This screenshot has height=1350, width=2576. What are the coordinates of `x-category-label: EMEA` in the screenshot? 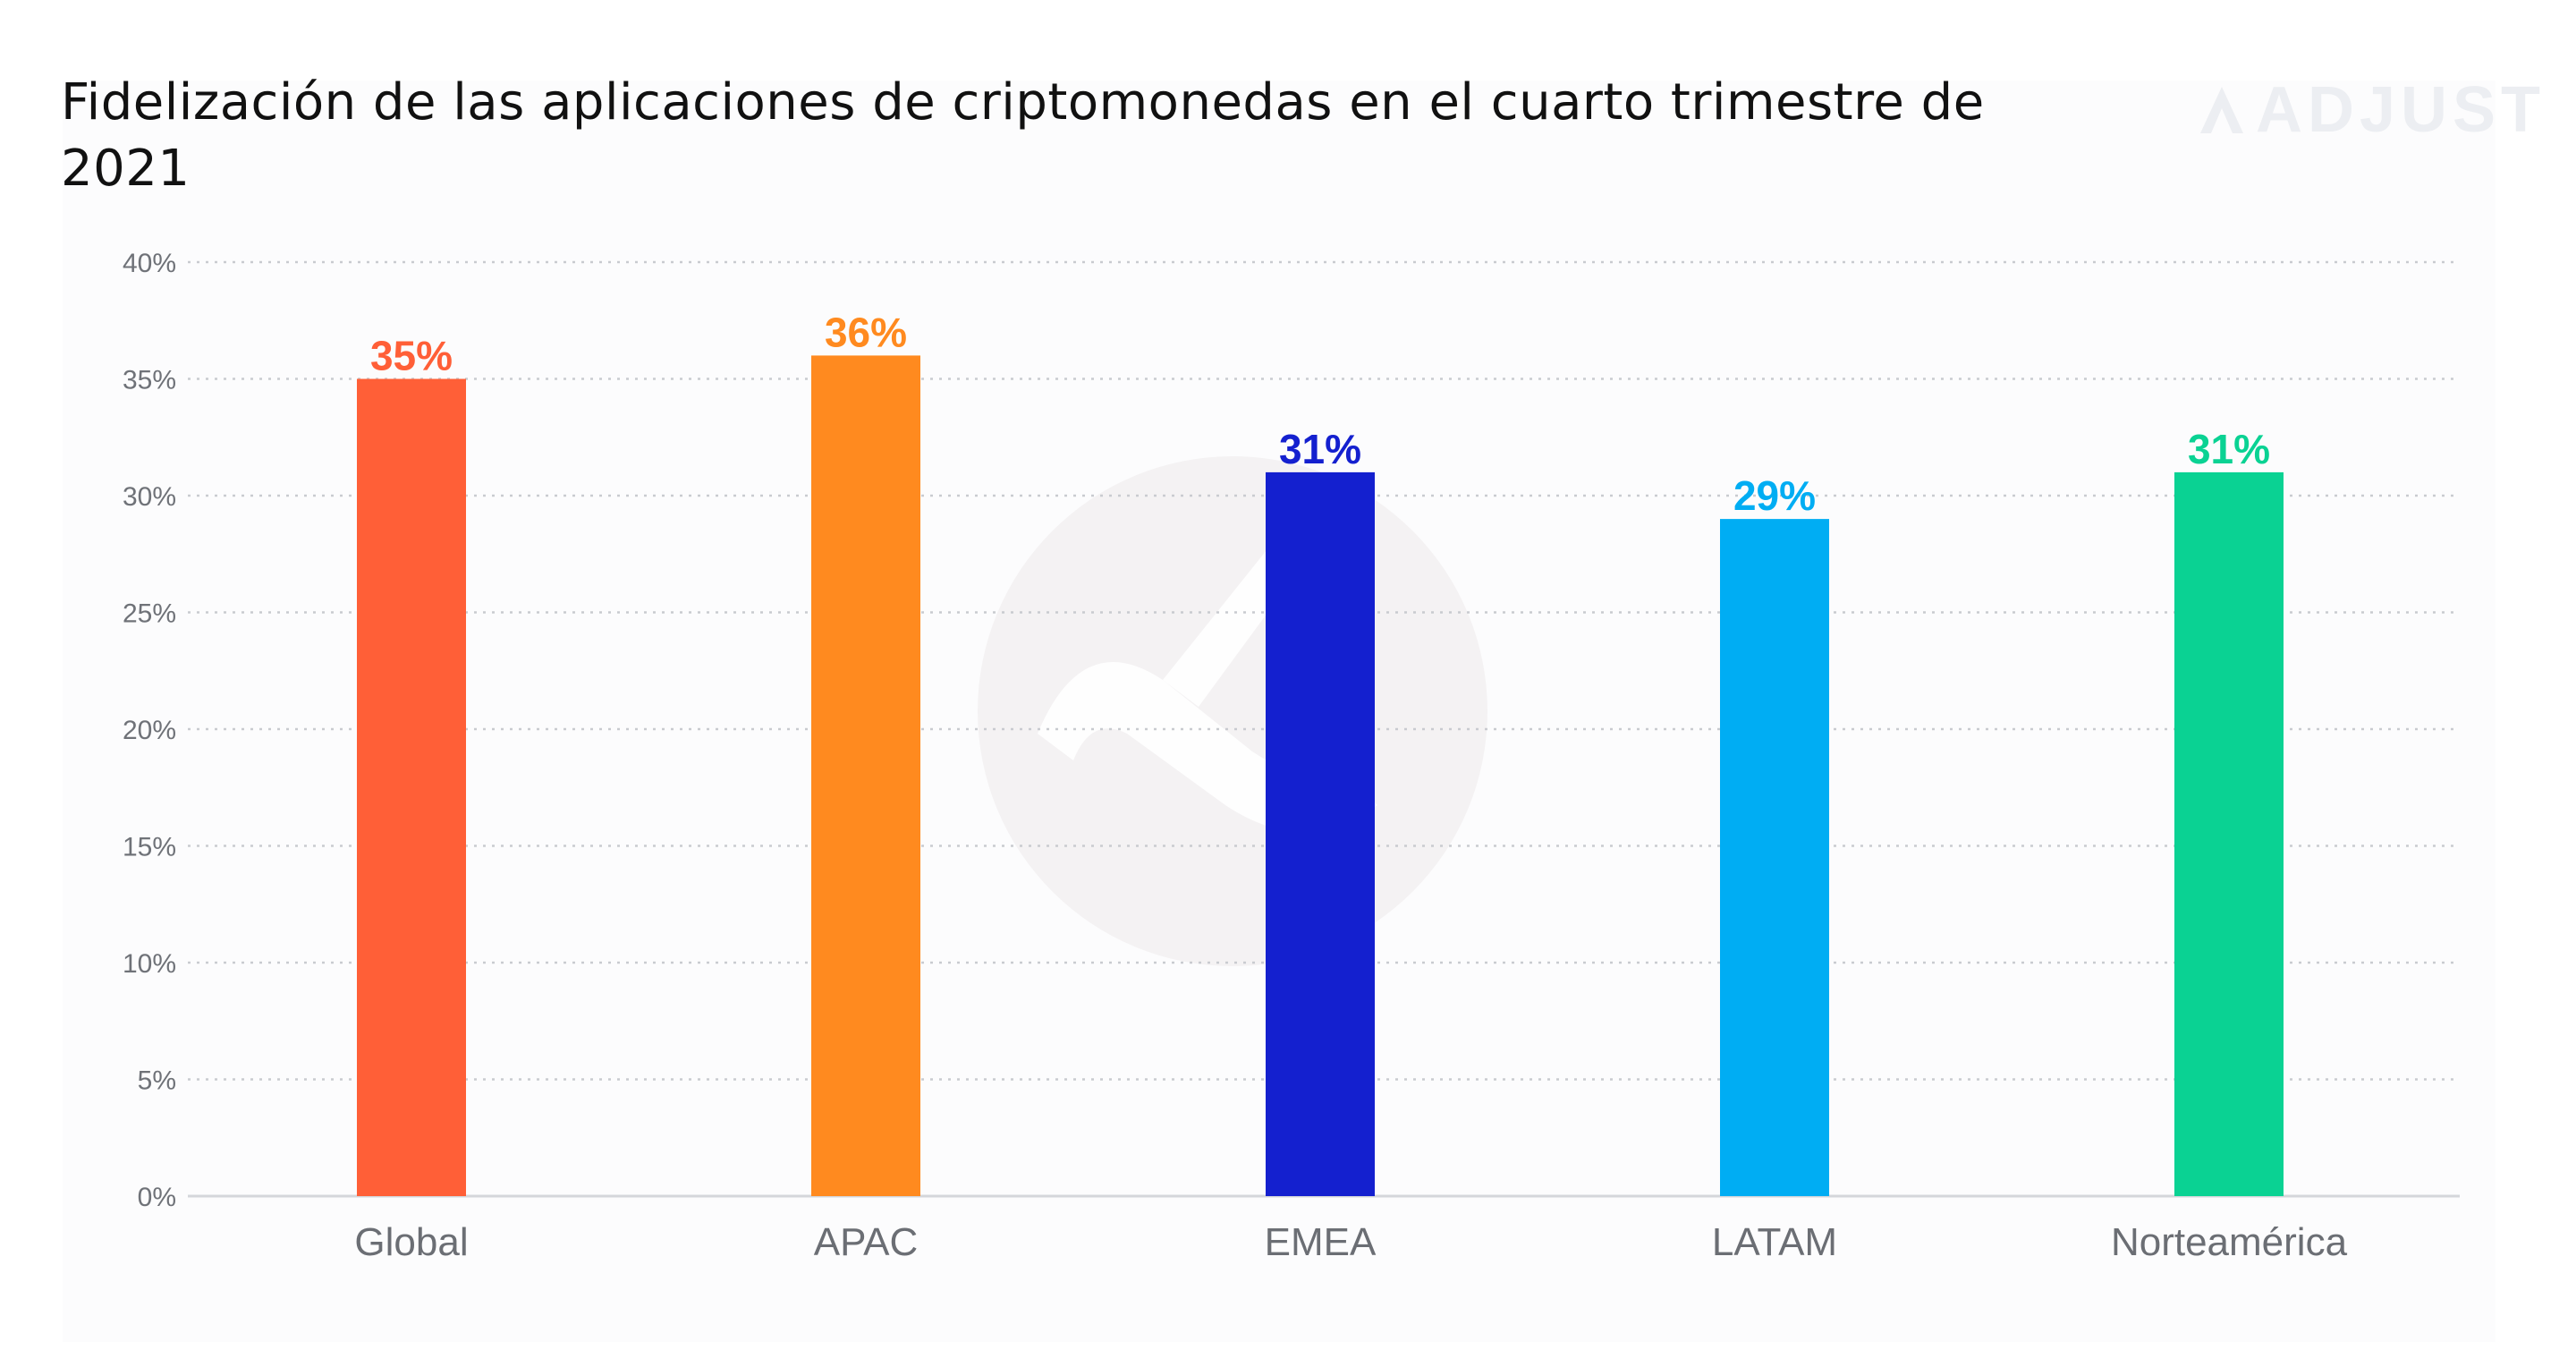 It's located at (1321, 1242).